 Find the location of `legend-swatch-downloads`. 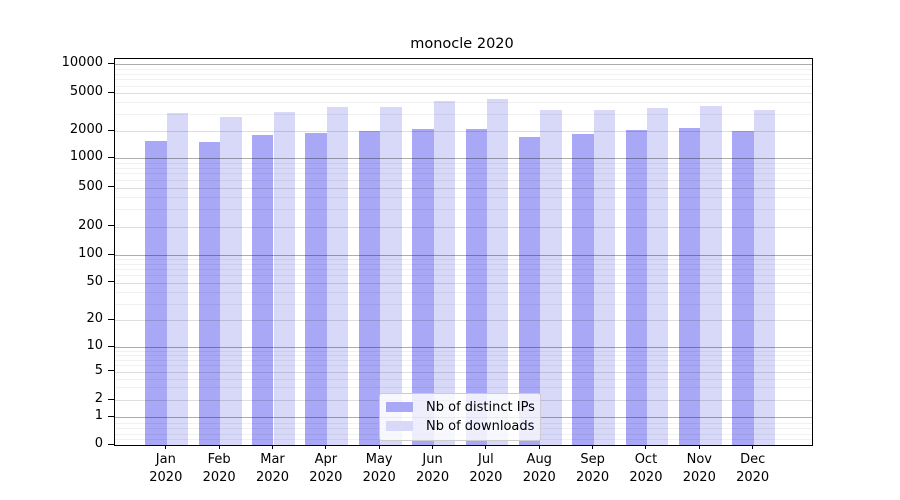

legend-swatch-downloads is located at coordinates (399, 426).